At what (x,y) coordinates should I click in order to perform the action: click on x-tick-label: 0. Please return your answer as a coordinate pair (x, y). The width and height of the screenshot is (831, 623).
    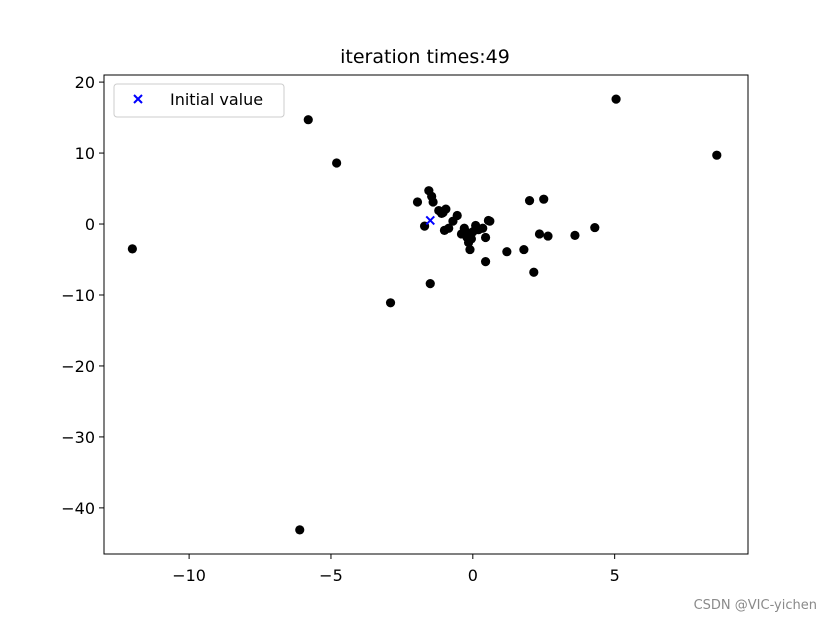
    Looking at the image, I should click on (473, 575).